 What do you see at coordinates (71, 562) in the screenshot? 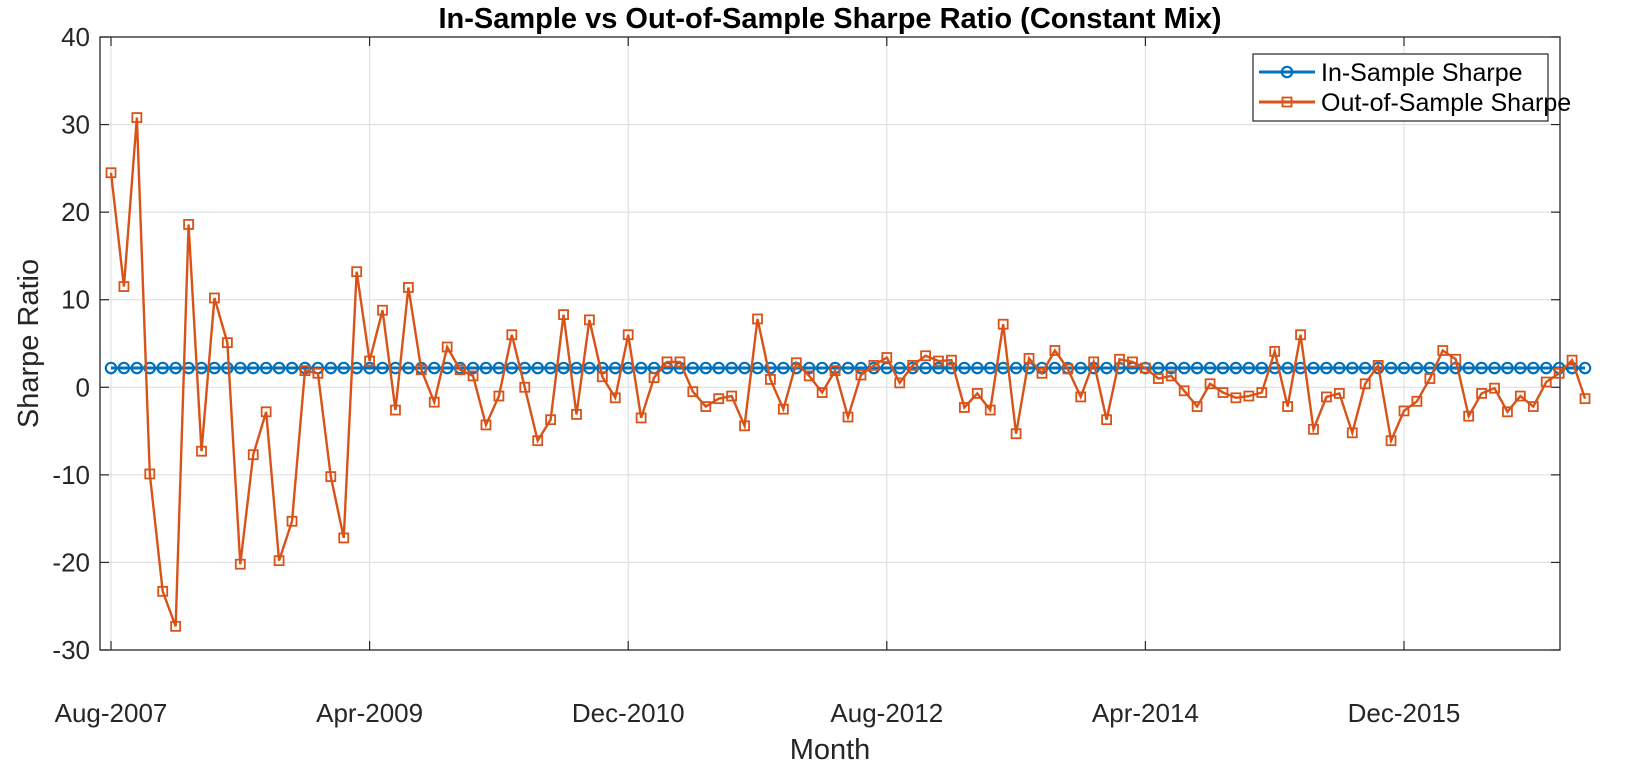
I see `y-tick-label: -20` at bounding box center [71, 562].